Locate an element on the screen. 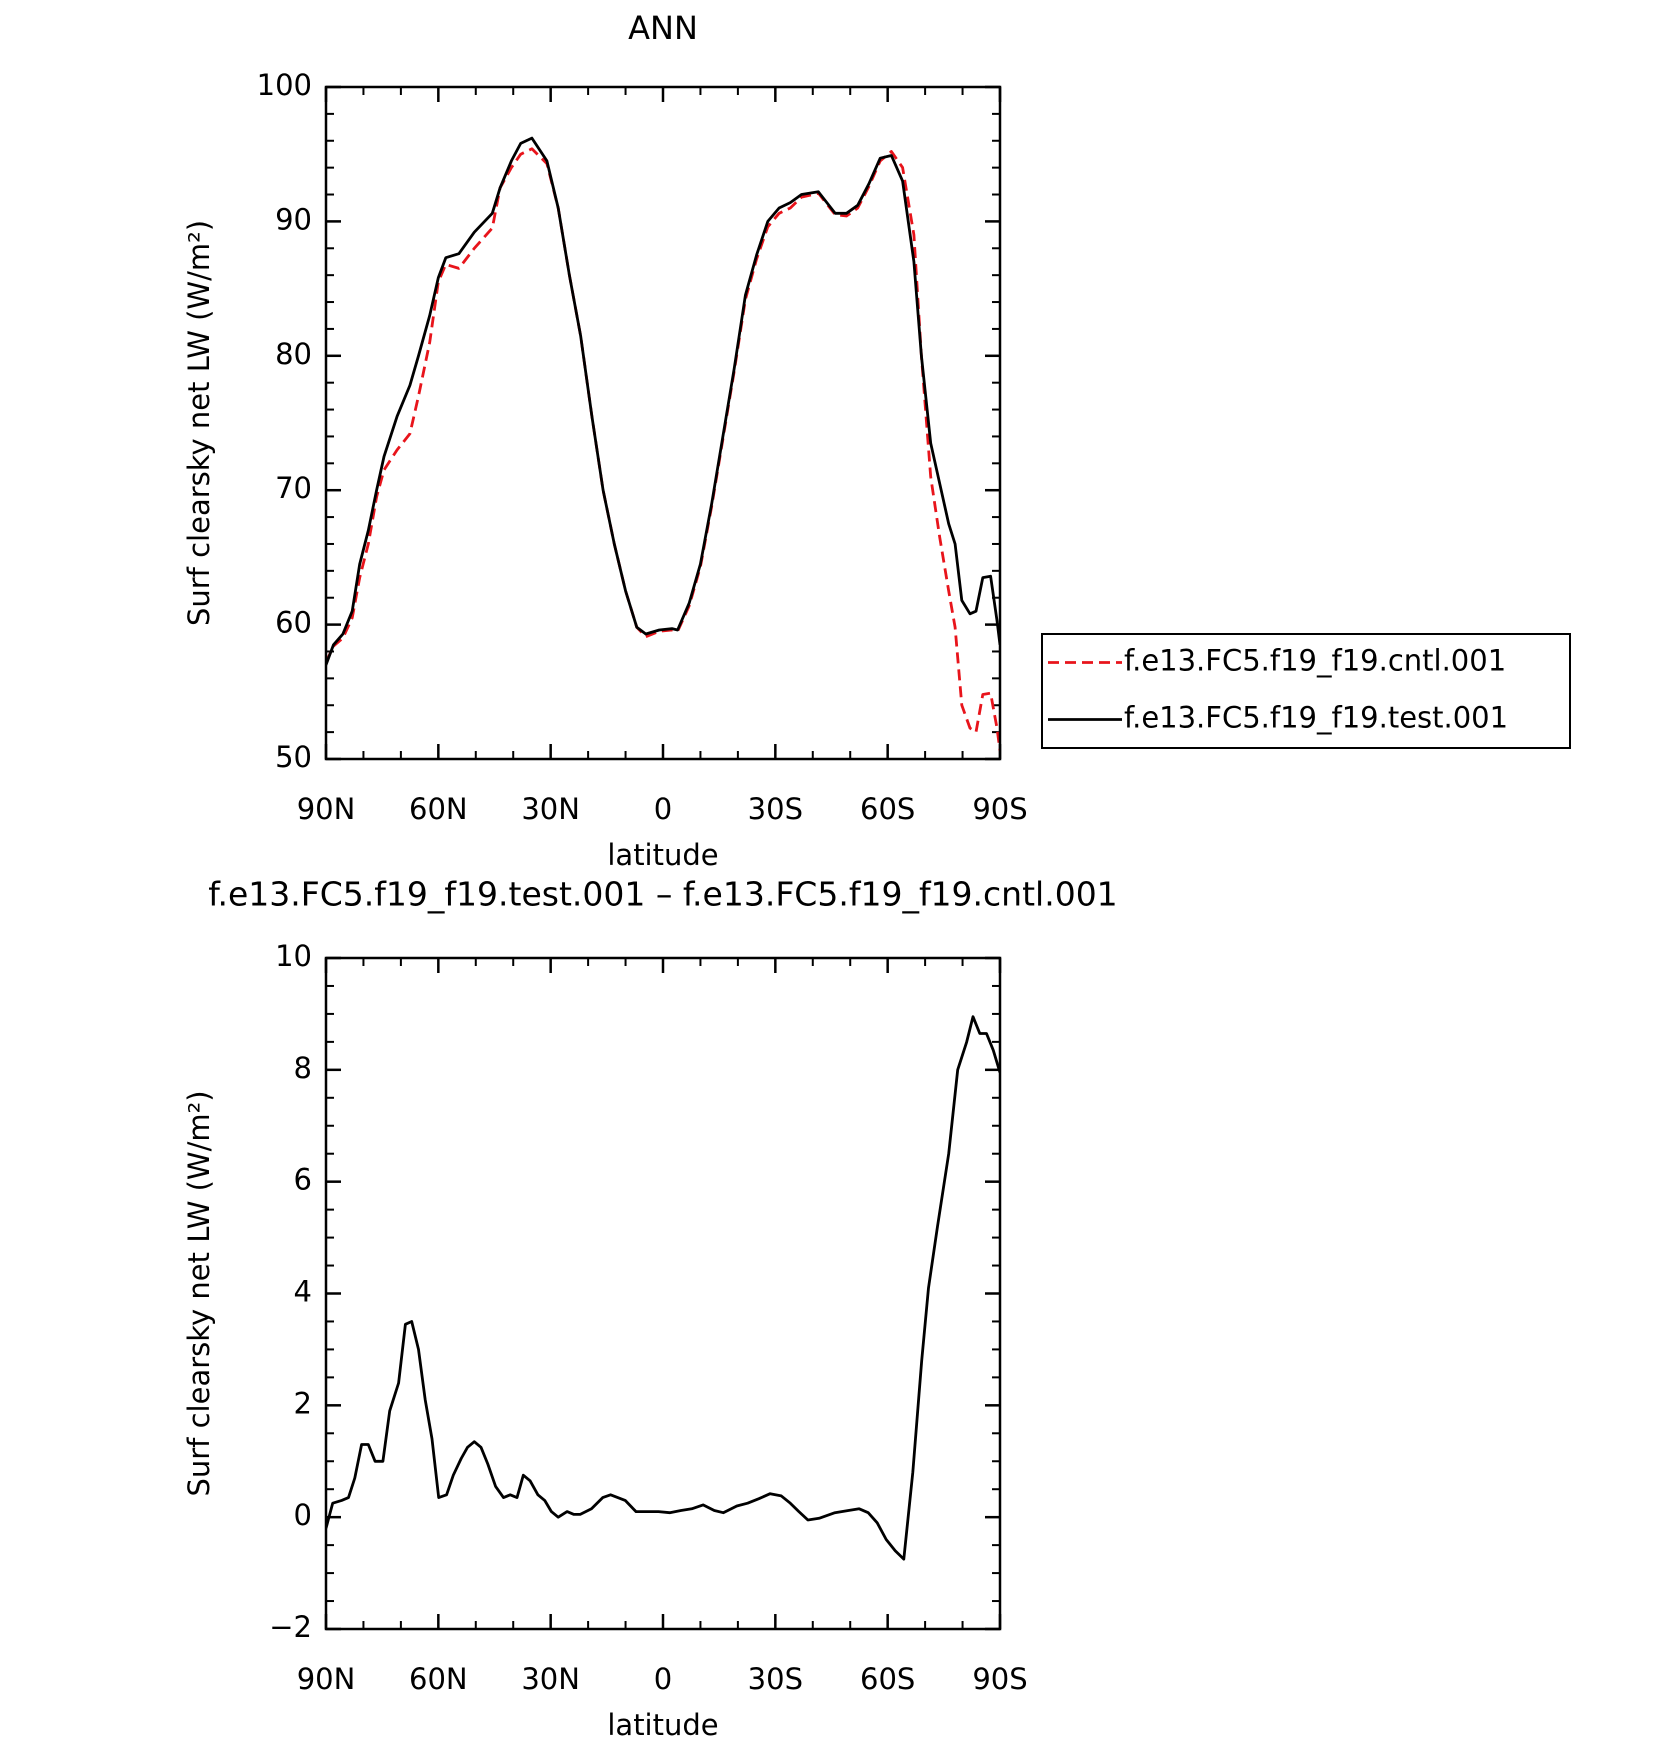 This screenshot has width=1674, height=1747. chart-title: ANN is located at coordinates (663, 28).